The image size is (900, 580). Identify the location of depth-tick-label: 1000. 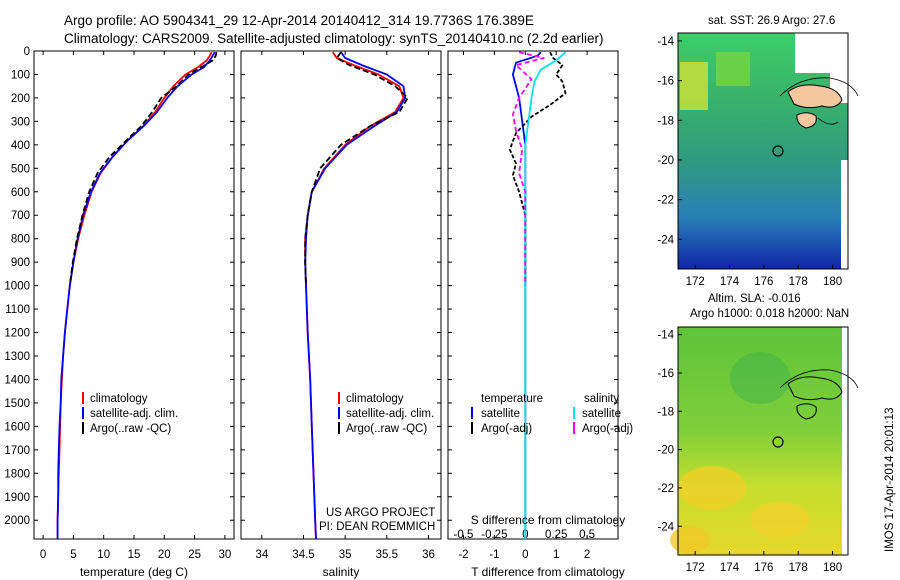
(17, 287).